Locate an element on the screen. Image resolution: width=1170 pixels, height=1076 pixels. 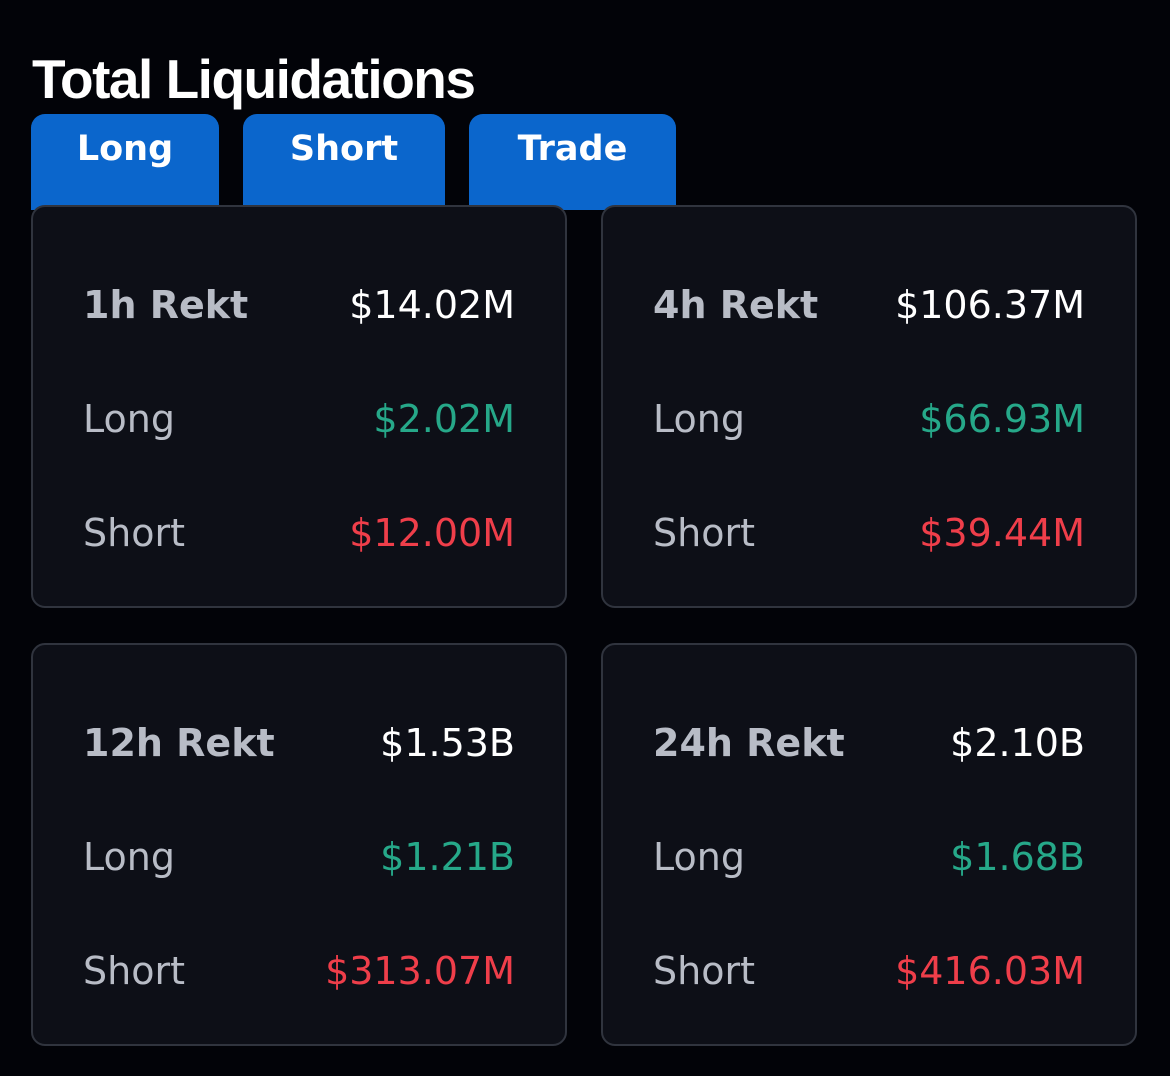
total-row: 4h Rekt $106.37M is located at coordinates (869, 305).